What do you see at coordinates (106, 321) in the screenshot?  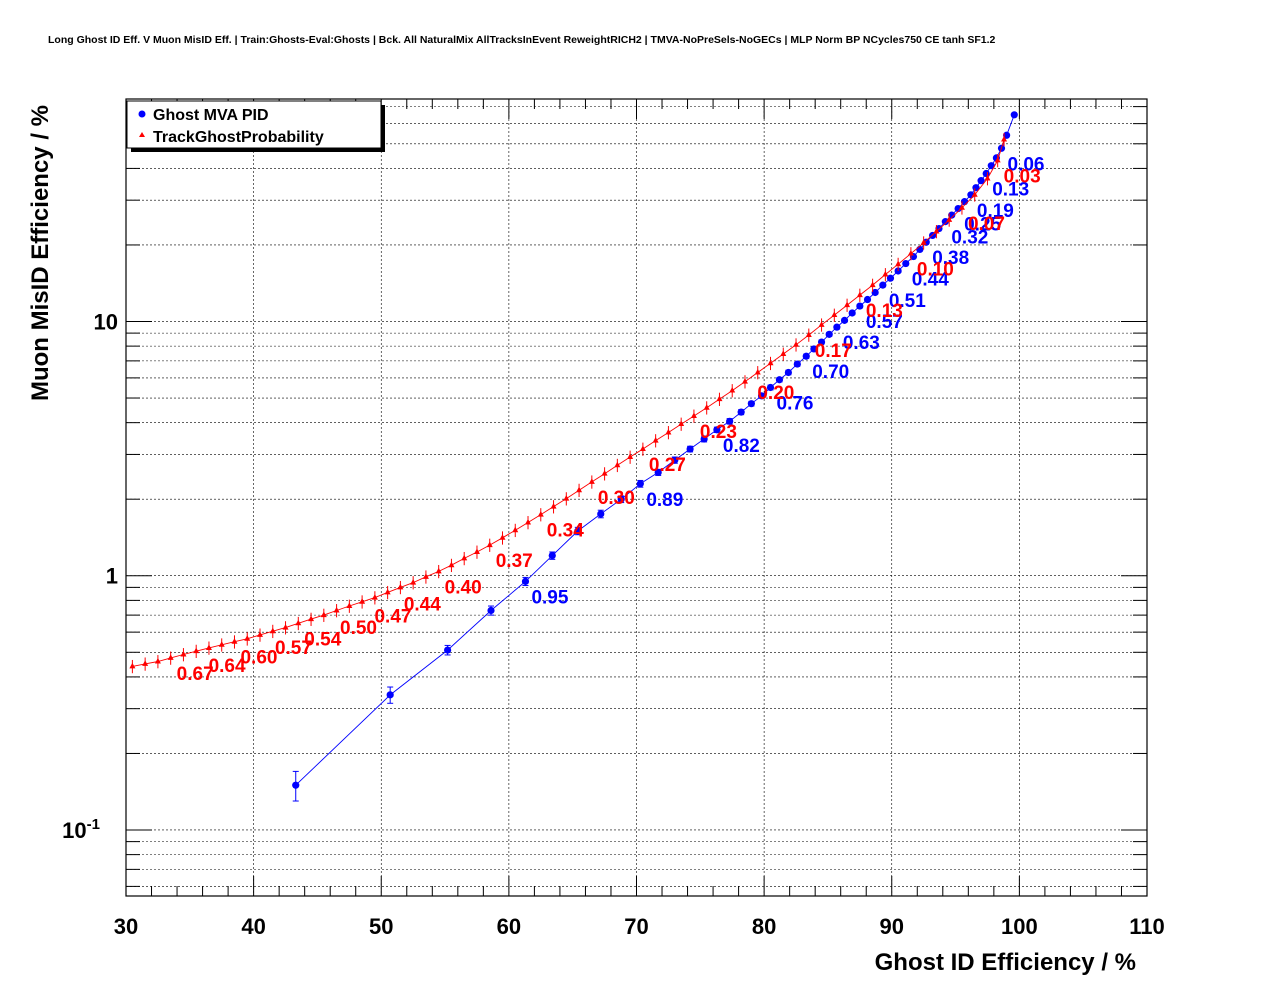 I see `y-tick-label: 10` at bounding box center [106, 321].